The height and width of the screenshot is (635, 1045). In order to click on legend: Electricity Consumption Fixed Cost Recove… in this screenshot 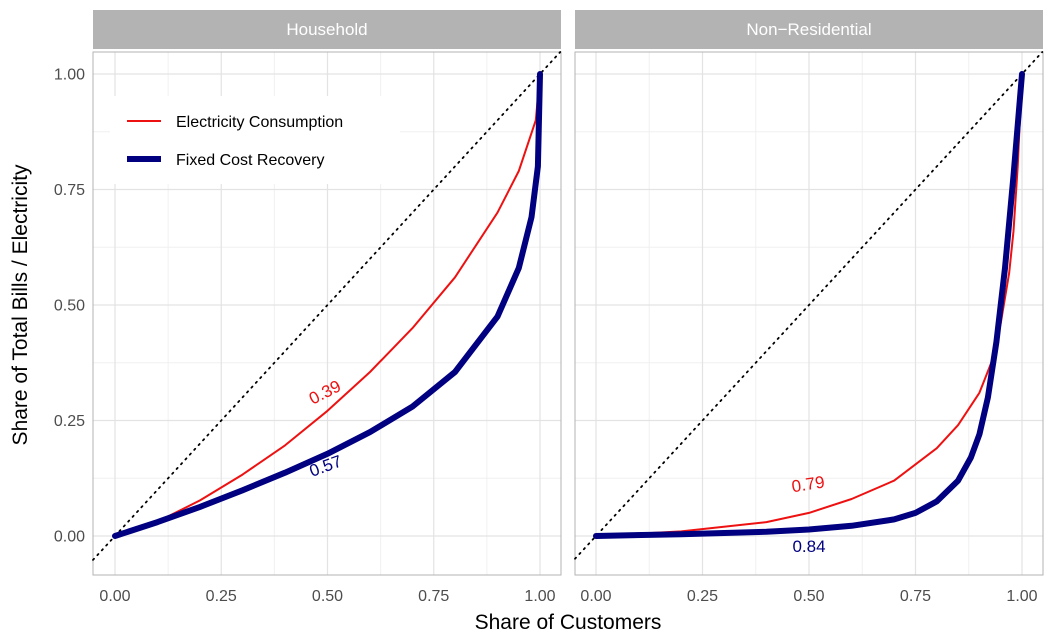, I will do `click(255, 140)`.